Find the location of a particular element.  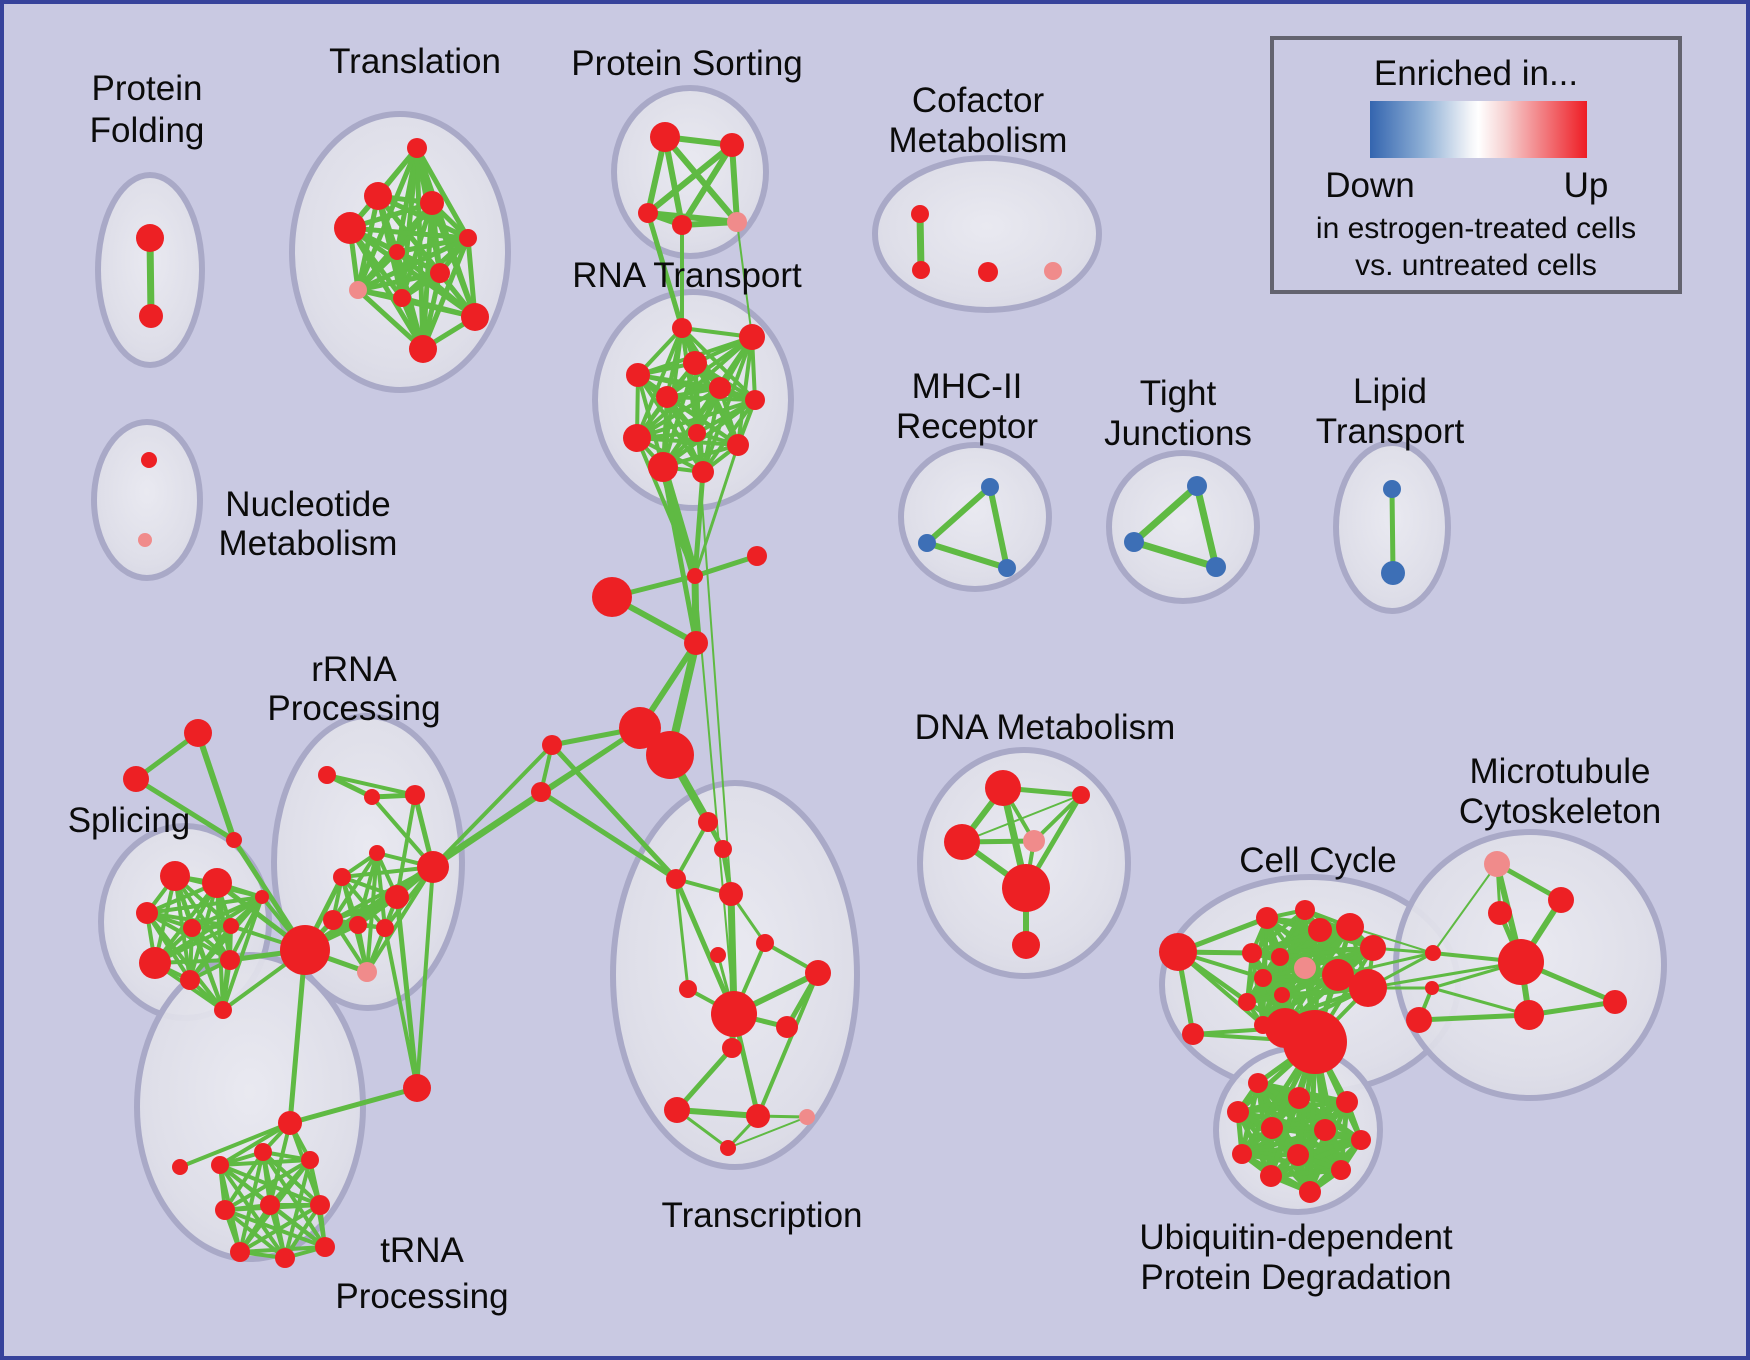

node-d6 is located at coordinates (1026, 945).